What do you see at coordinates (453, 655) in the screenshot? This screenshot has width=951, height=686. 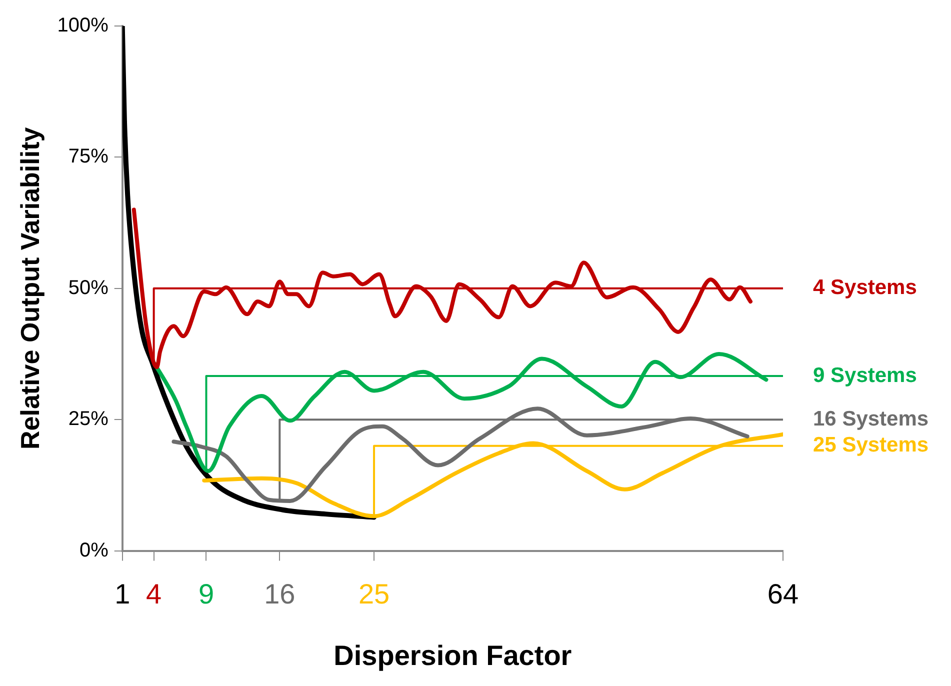 I see `x-axis-title: Dispersion Factor` at bounding box center [453, 655].